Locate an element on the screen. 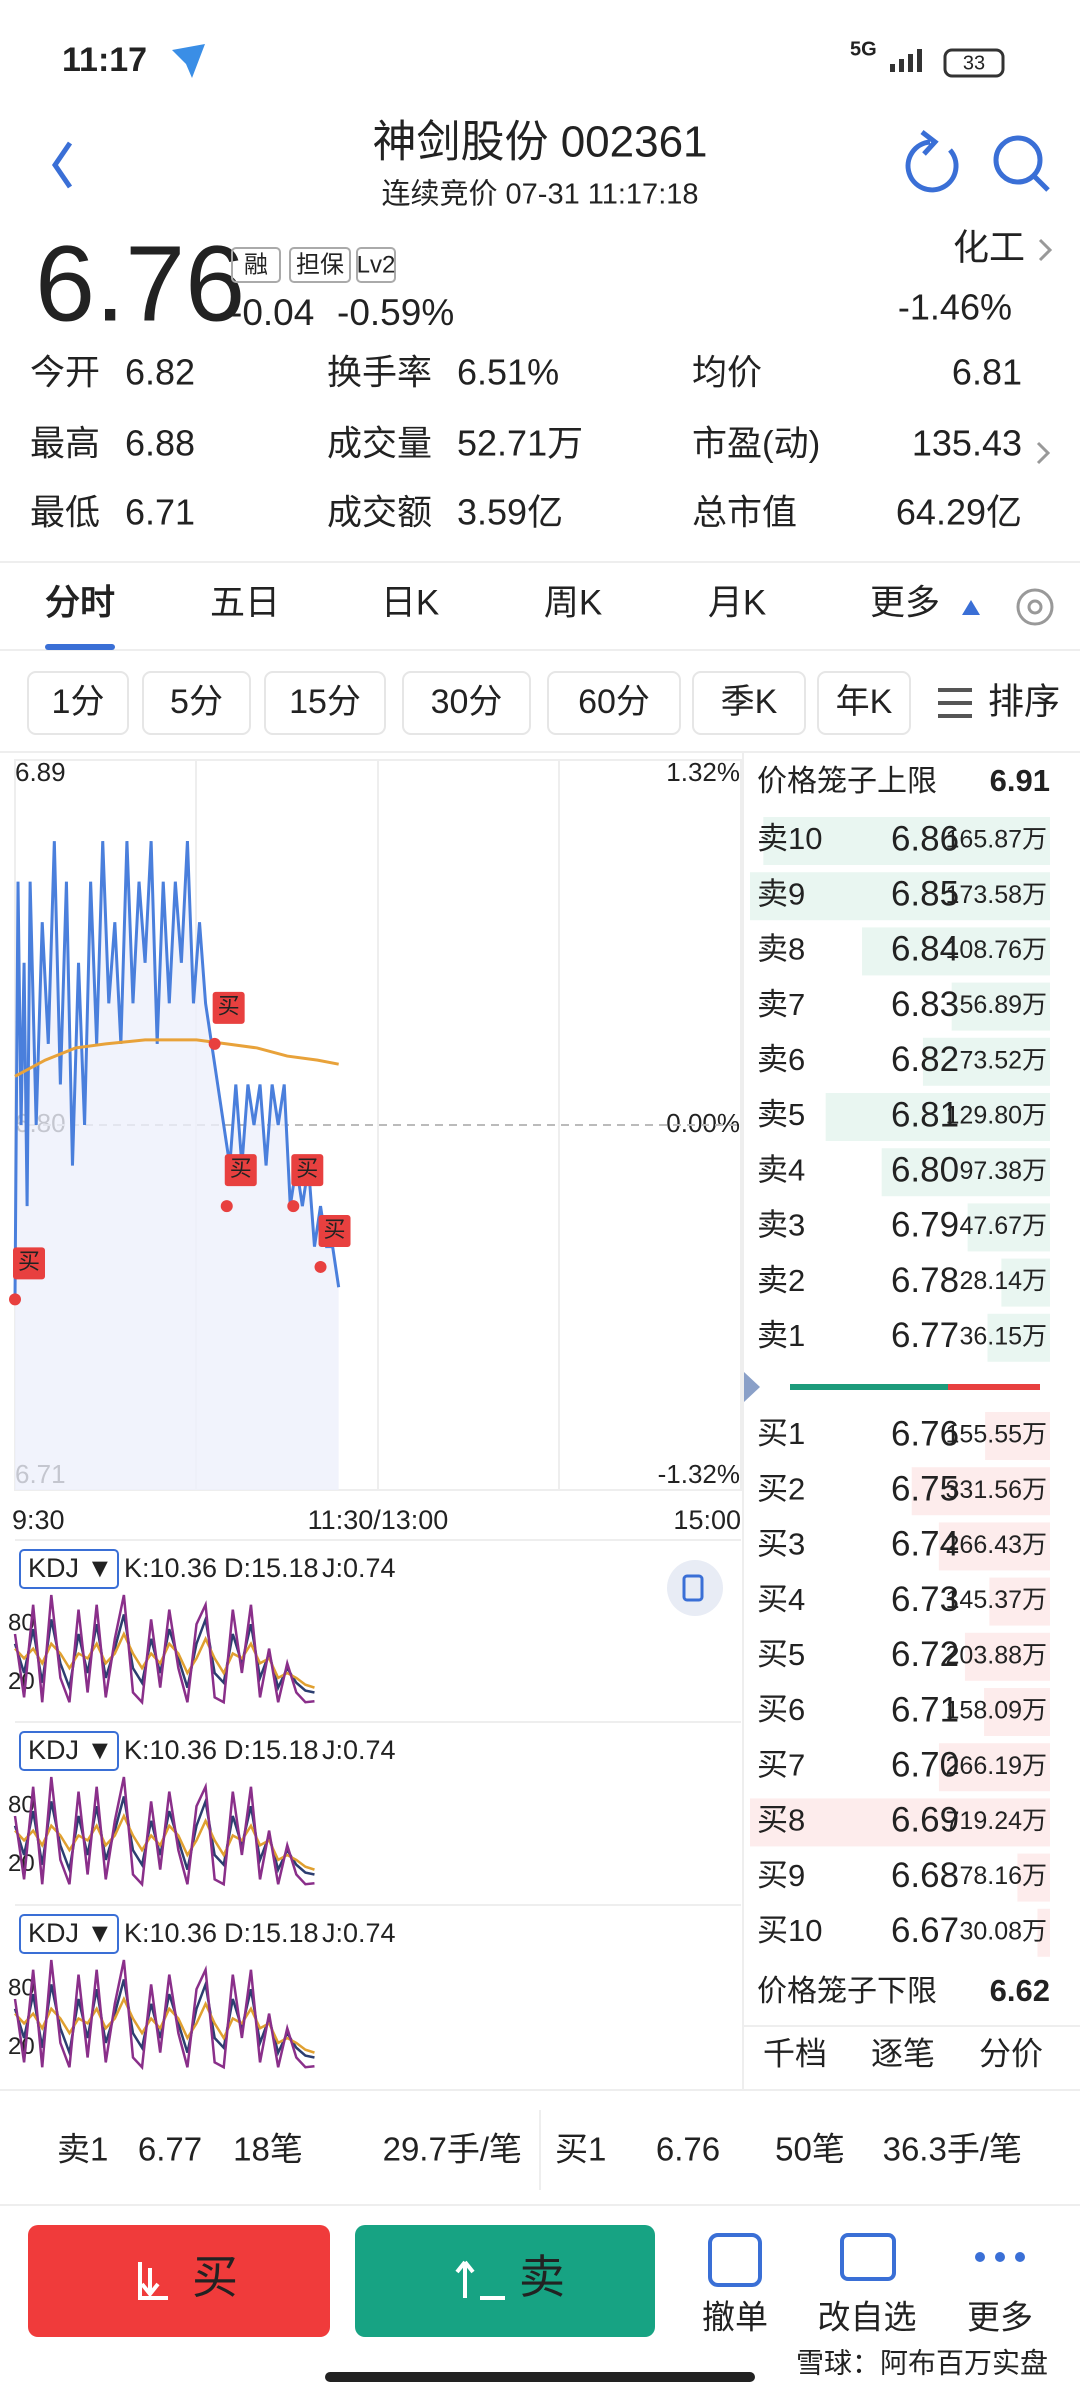  more-icon is located at coordinates (1000, 2257).